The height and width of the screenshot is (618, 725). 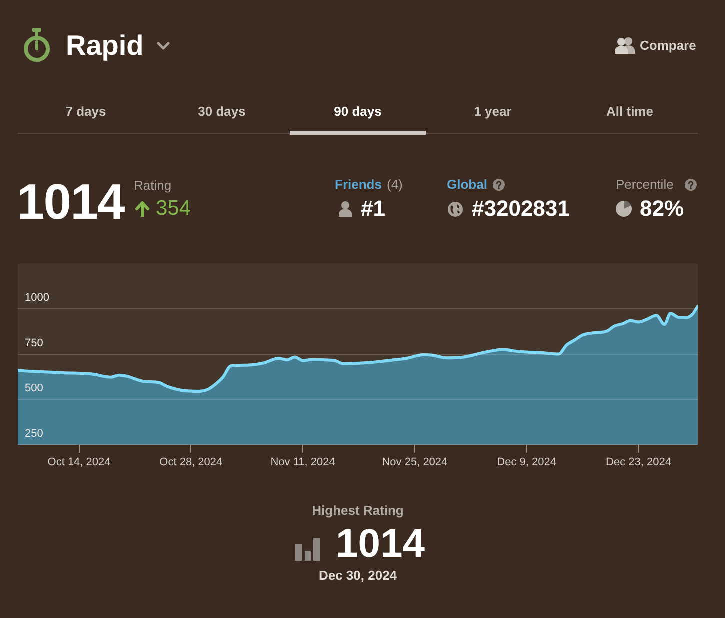 What do you see at coordinates (373, 209) in the screenshot?
I see `text: #1` at bounding box center [373, 209].